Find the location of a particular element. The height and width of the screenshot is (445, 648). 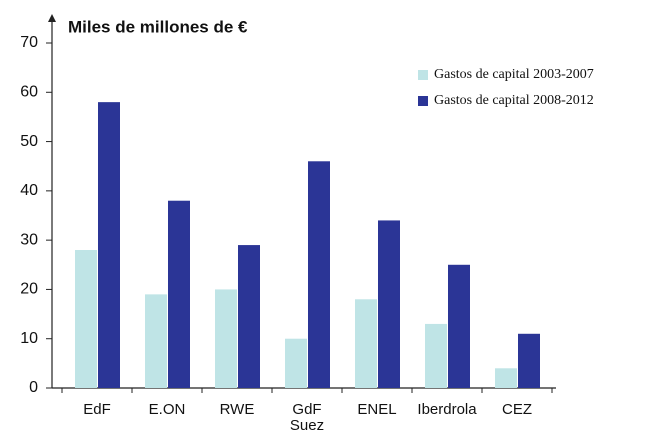

y-tick-label: 20 is located at coordinates (29, 289).